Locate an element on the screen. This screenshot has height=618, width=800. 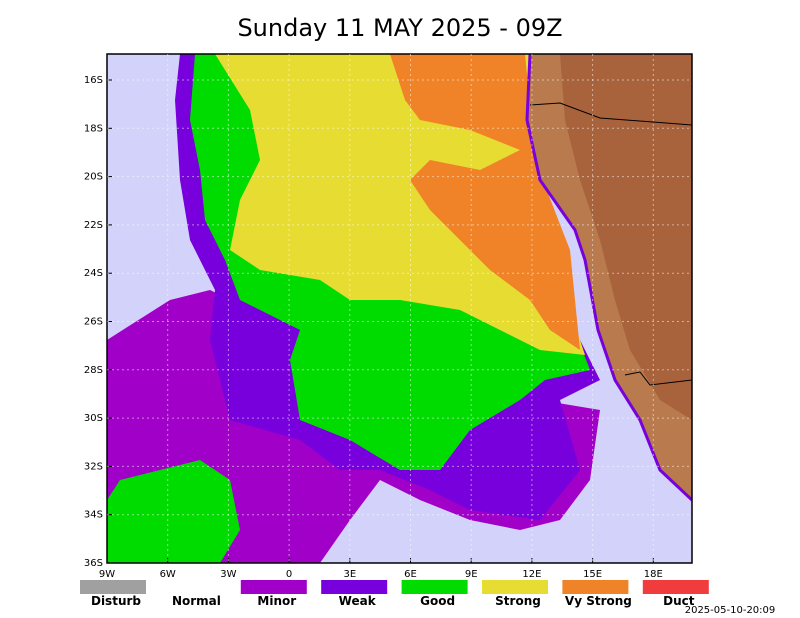
vy-strong-zone is located at coordinates (485, 202).